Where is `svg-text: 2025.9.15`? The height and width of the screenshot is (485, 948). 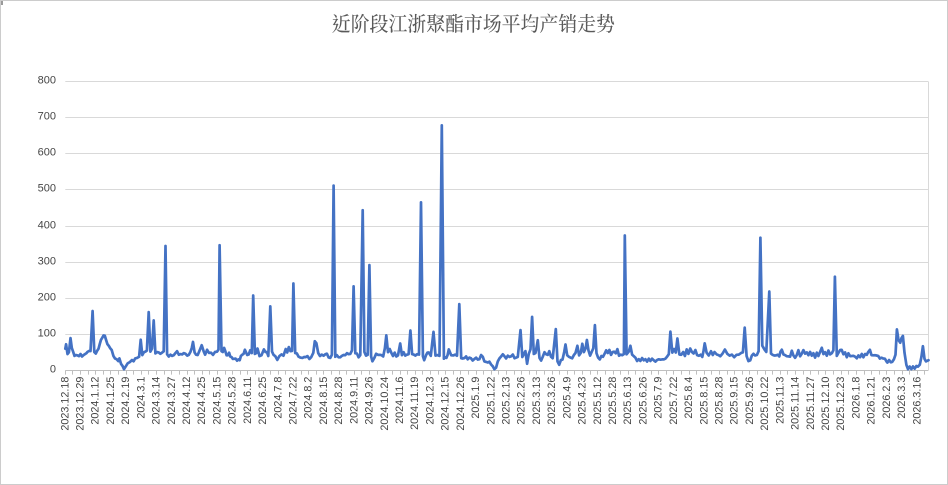
svg-text: 2025.9.15 is located at coordinates (735, 401).